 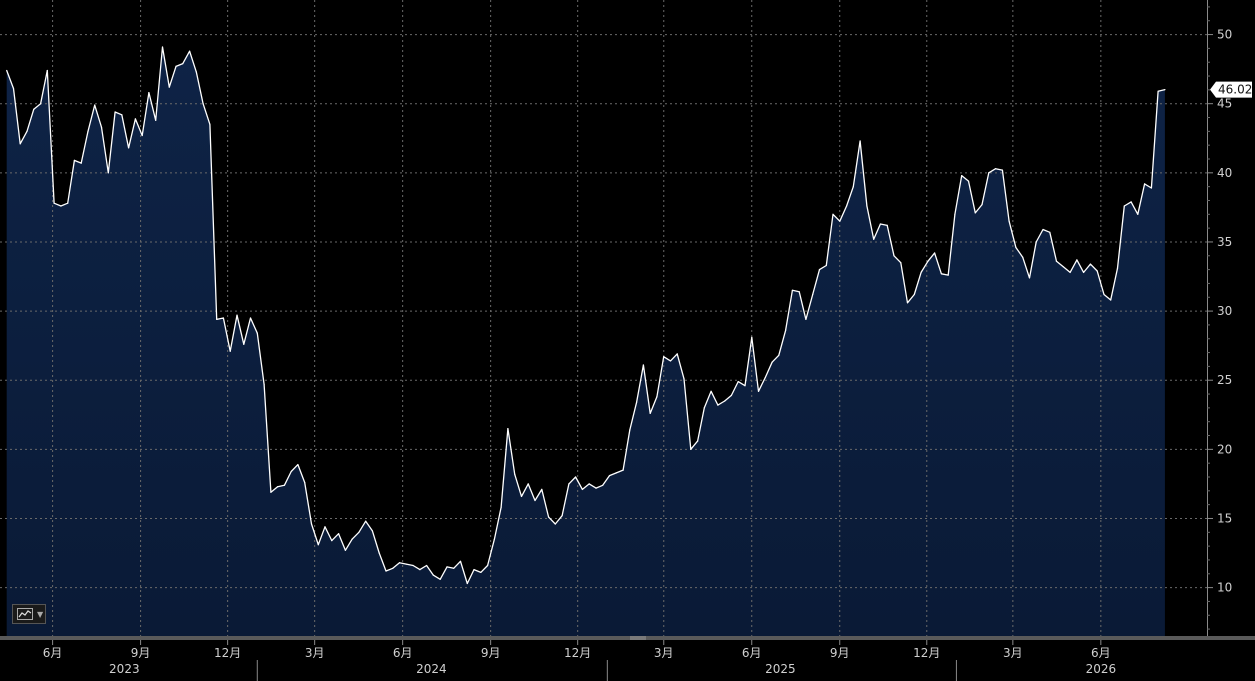 I want to click on y-tick-label: 35, so click(x=1224, y=242).